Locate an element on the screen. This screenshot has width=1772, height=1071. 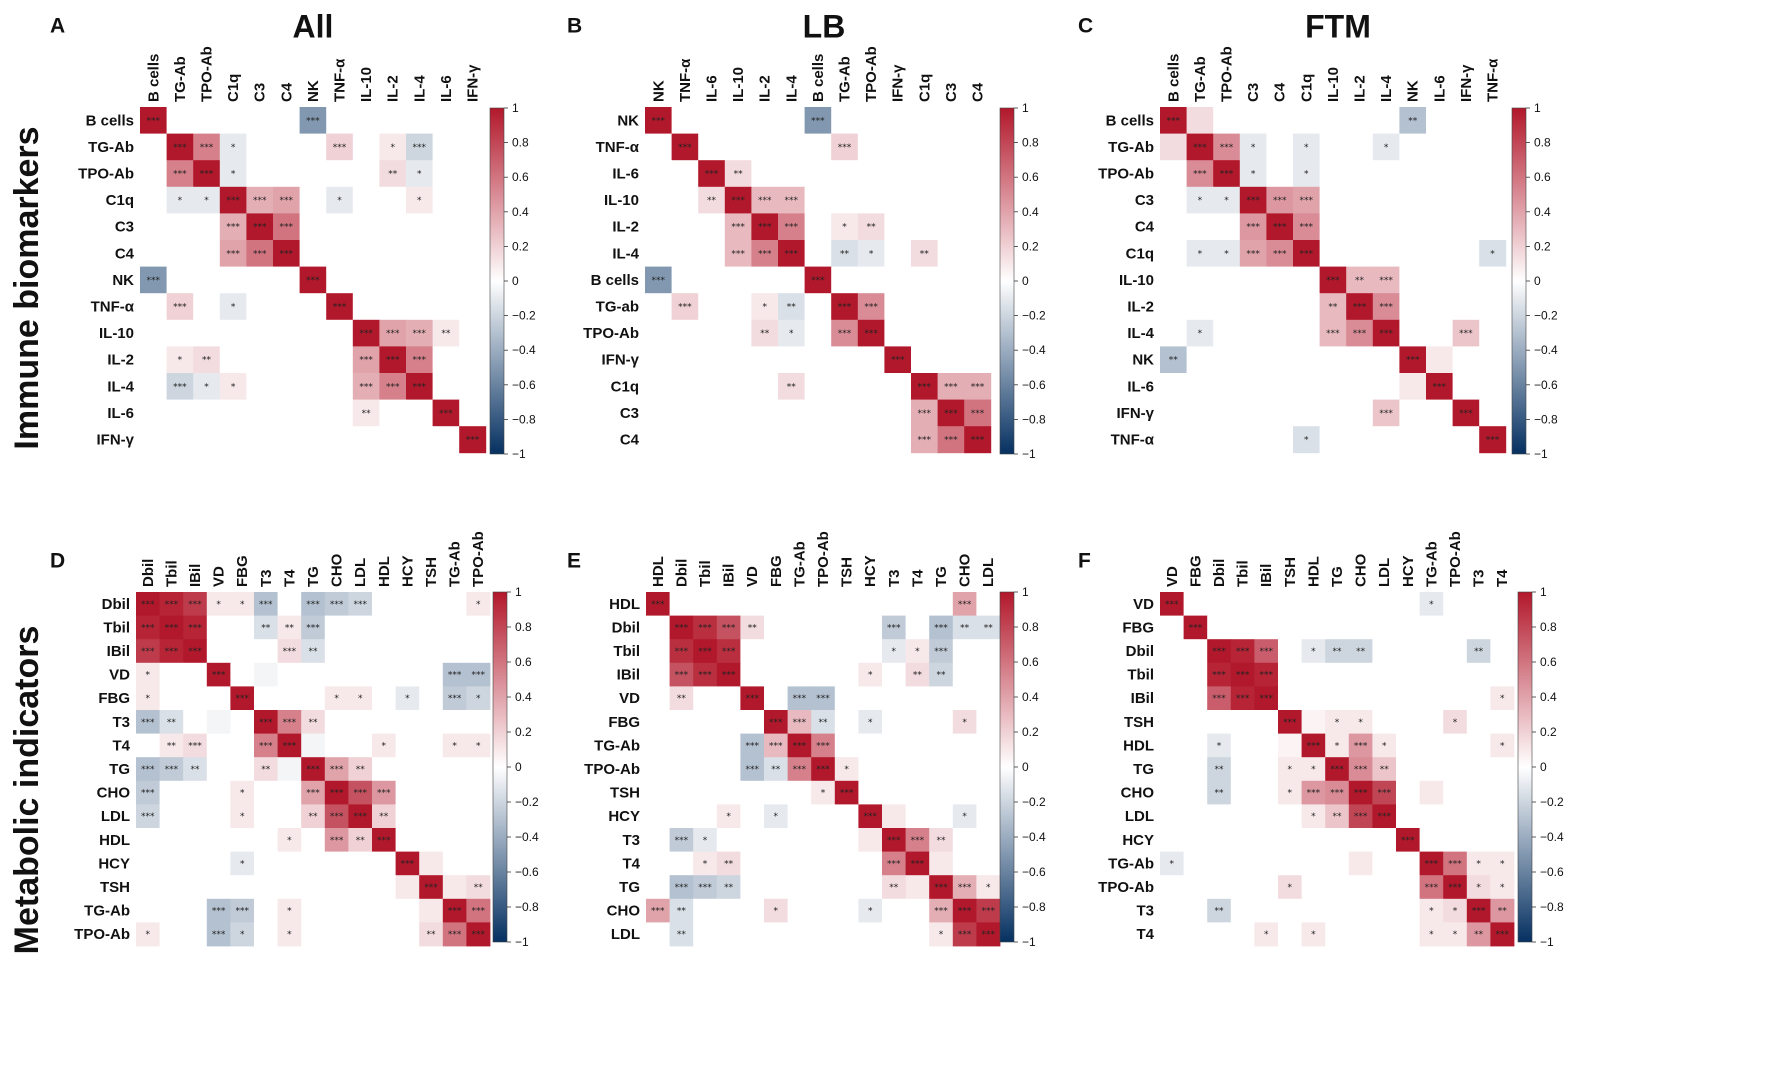
column-label: C3 is located at coordinates (260, 92).